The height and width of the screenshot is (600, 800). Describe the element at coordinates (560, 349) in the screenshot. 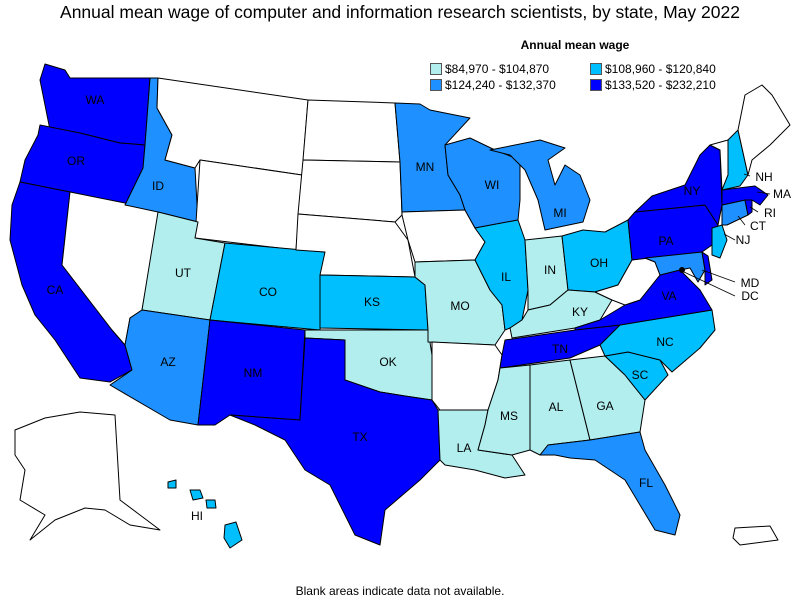

I see `state-label-tn: TN` at that location.